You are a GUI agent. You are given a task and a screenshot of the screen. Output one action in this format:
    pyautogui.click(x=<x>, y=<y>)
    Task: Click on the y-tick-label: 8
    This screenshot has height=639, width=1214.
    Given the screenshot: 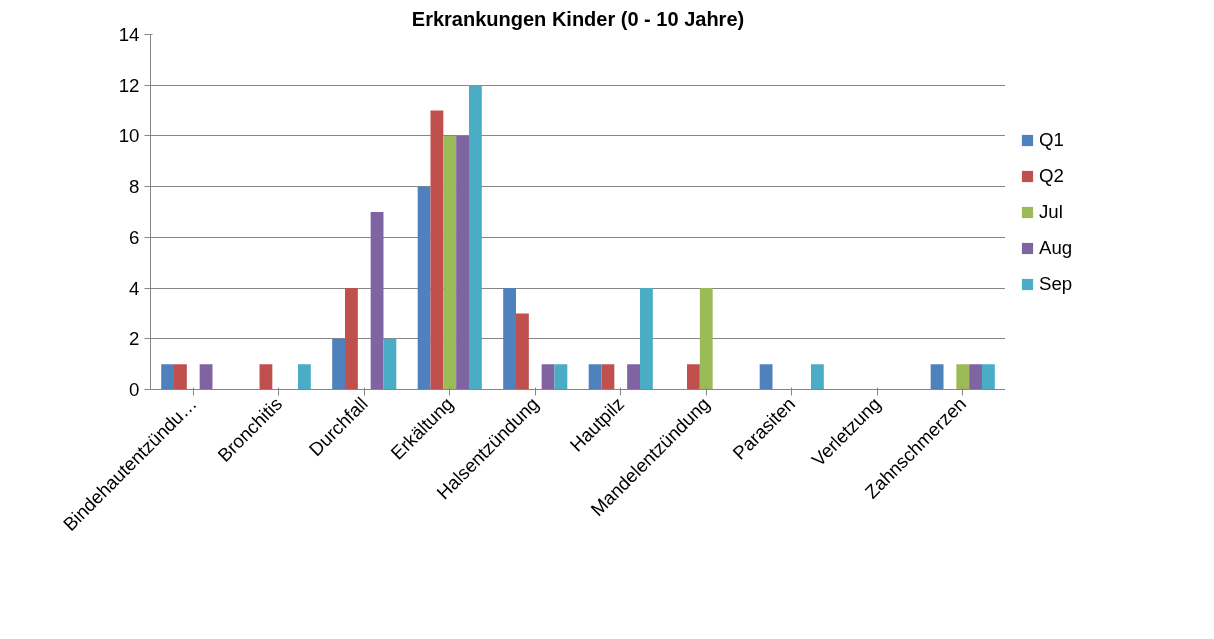 What is the action you would take?
    pyautogui.click(x=134, y=187)
    